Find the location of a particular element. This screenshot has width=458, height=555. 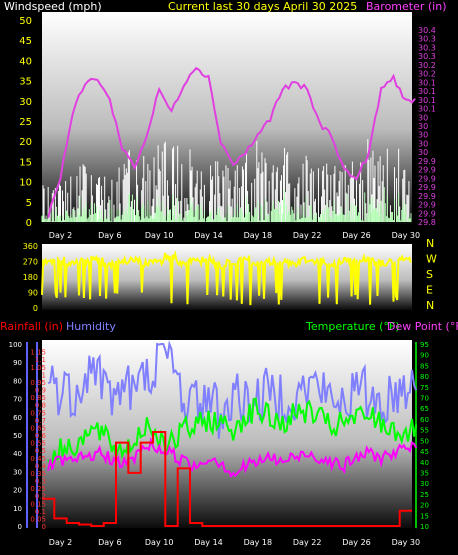

dewpoint-label: Dew Point (°F) is located at coordinates (422, 326).